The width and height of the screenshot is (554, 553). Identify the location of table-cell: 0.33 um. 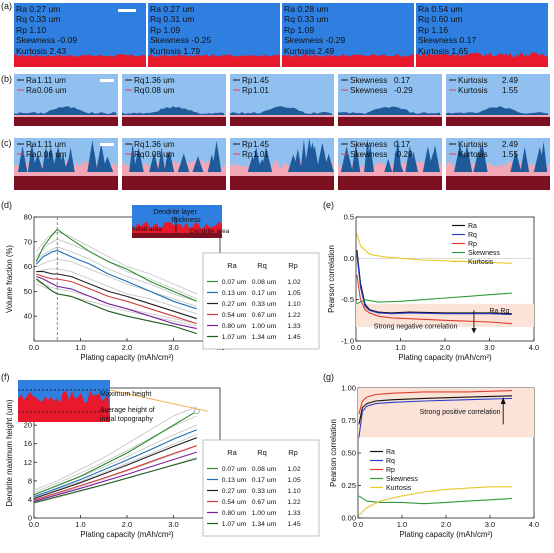
(264, 304).